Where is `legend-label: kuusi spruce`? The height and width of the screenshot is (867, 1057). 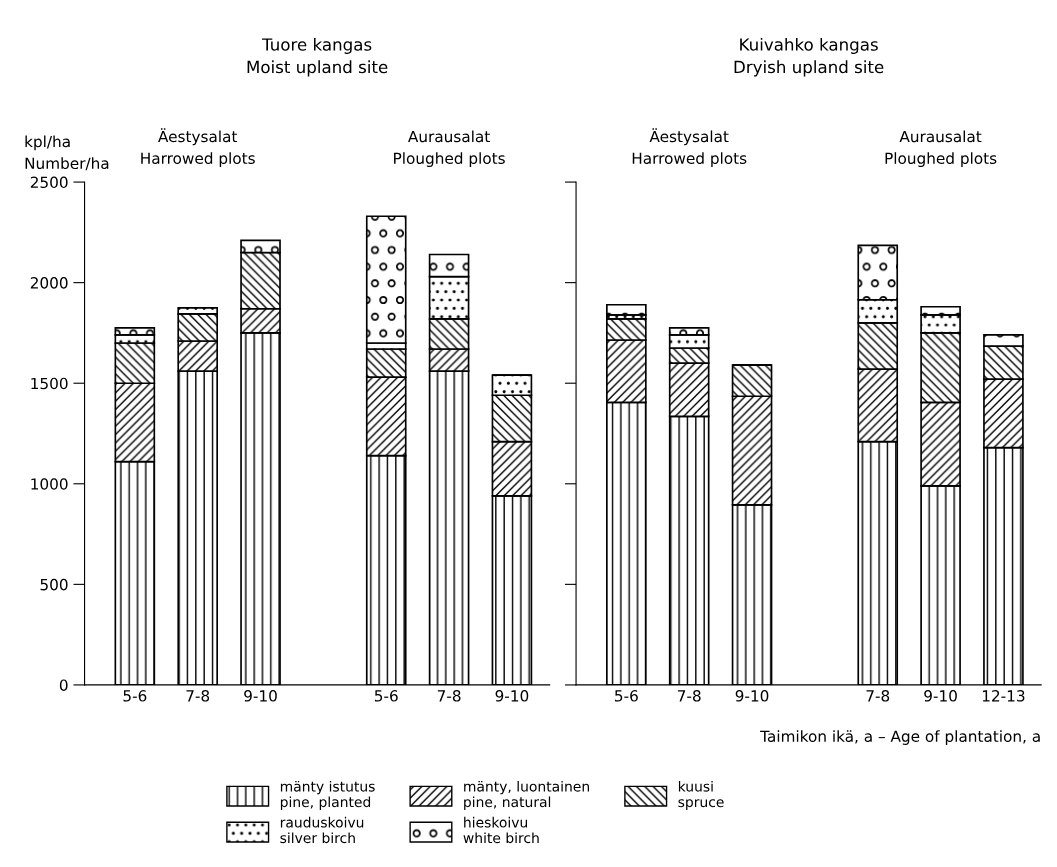
legend-label: kuusi spruce is located at coordinates (701, 795).